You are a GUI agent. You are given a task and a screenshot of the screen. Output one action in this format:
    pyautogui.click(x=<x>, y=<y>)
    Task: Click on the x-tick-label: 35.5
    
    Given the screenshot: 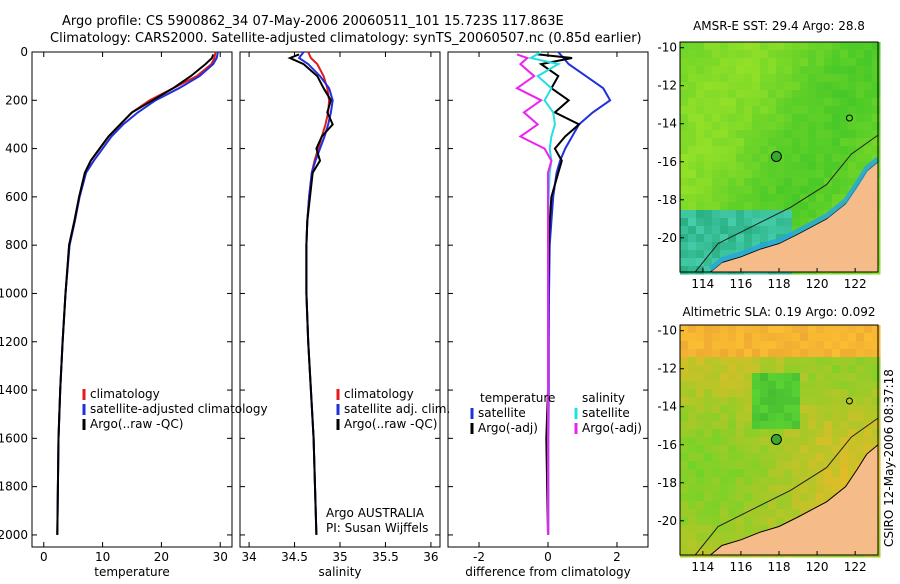 What is the action you would take?
    pyautogui.click(x=385, y=557)
    